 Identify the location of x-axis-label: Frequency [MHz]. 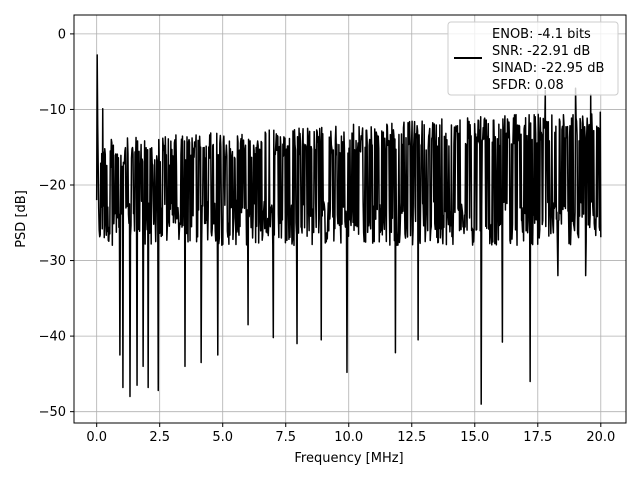
(348, 458).